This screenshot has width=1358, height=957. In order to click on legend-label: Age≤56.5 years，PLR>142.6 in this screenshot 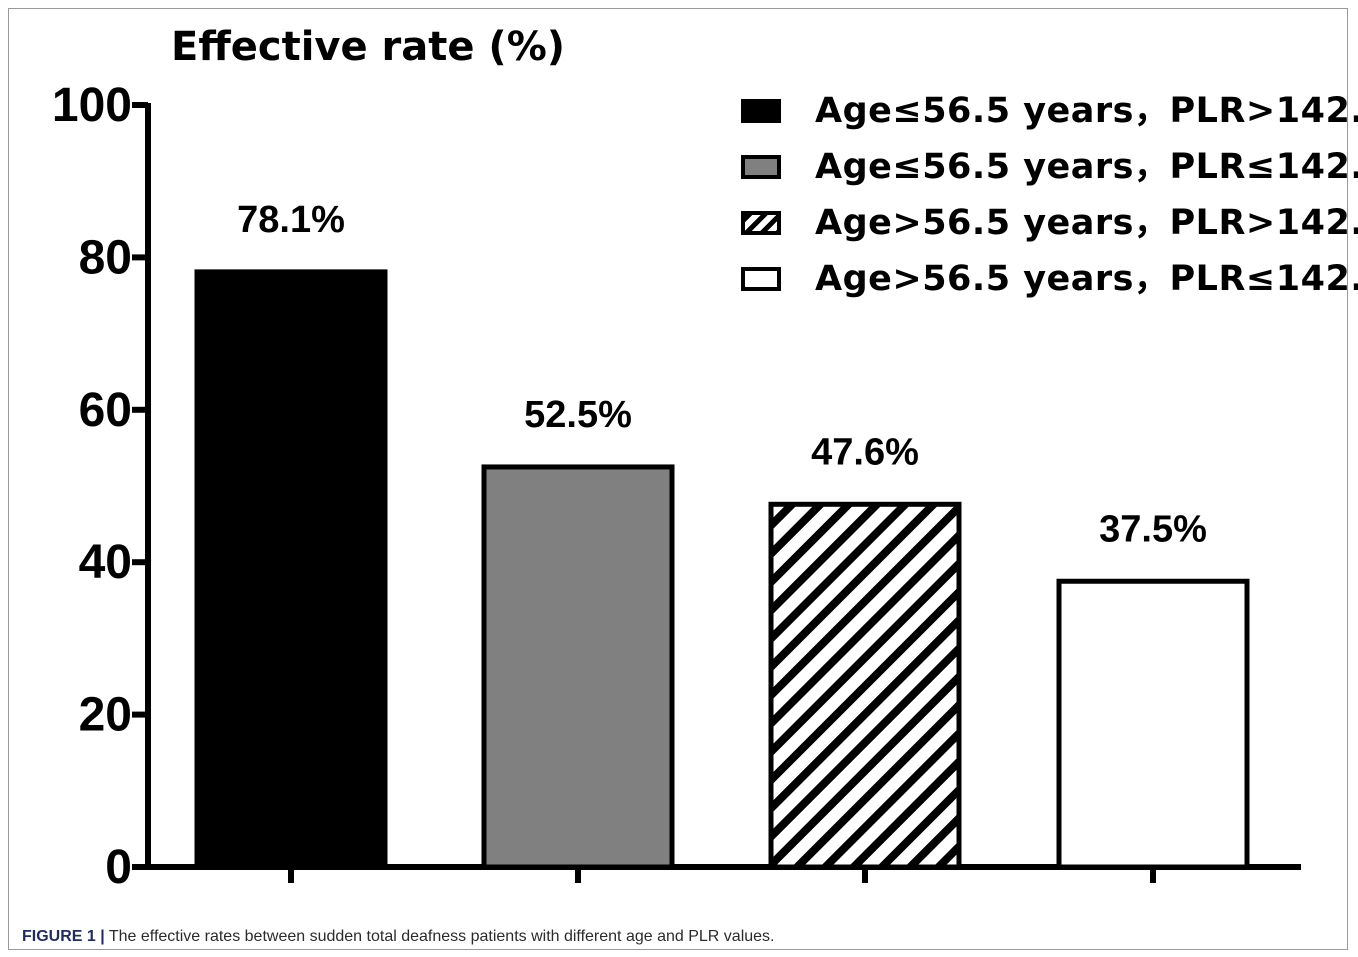, I will do `click(1086, 111)`.